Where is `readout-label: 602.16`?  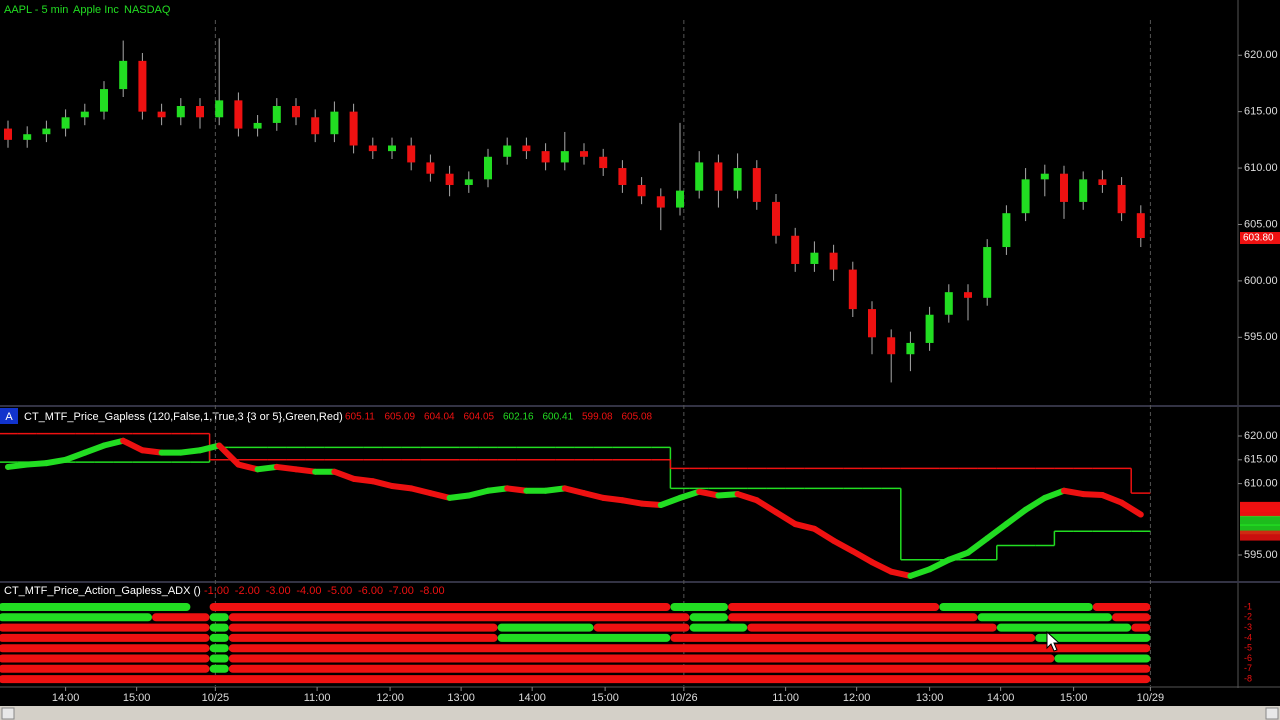 readout-label: 602.16 is located at coordinates (518, 417).